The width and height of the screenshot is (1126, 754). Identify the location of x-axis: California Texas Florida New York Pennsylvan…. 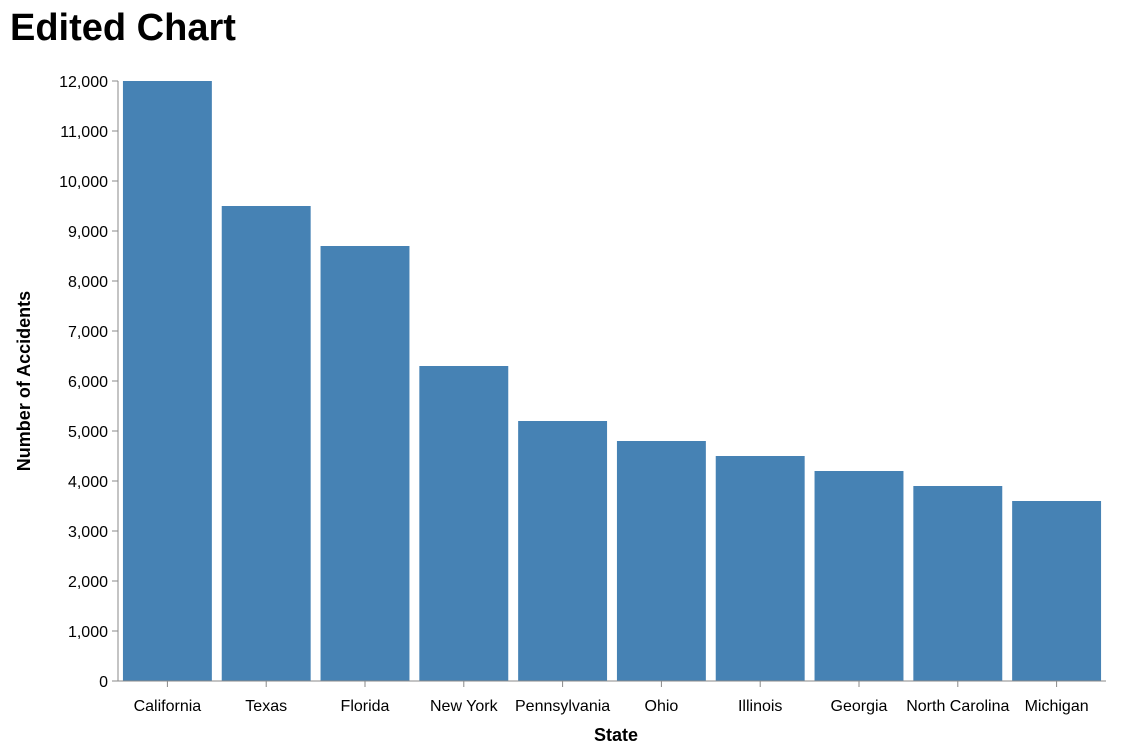
(612, 697).